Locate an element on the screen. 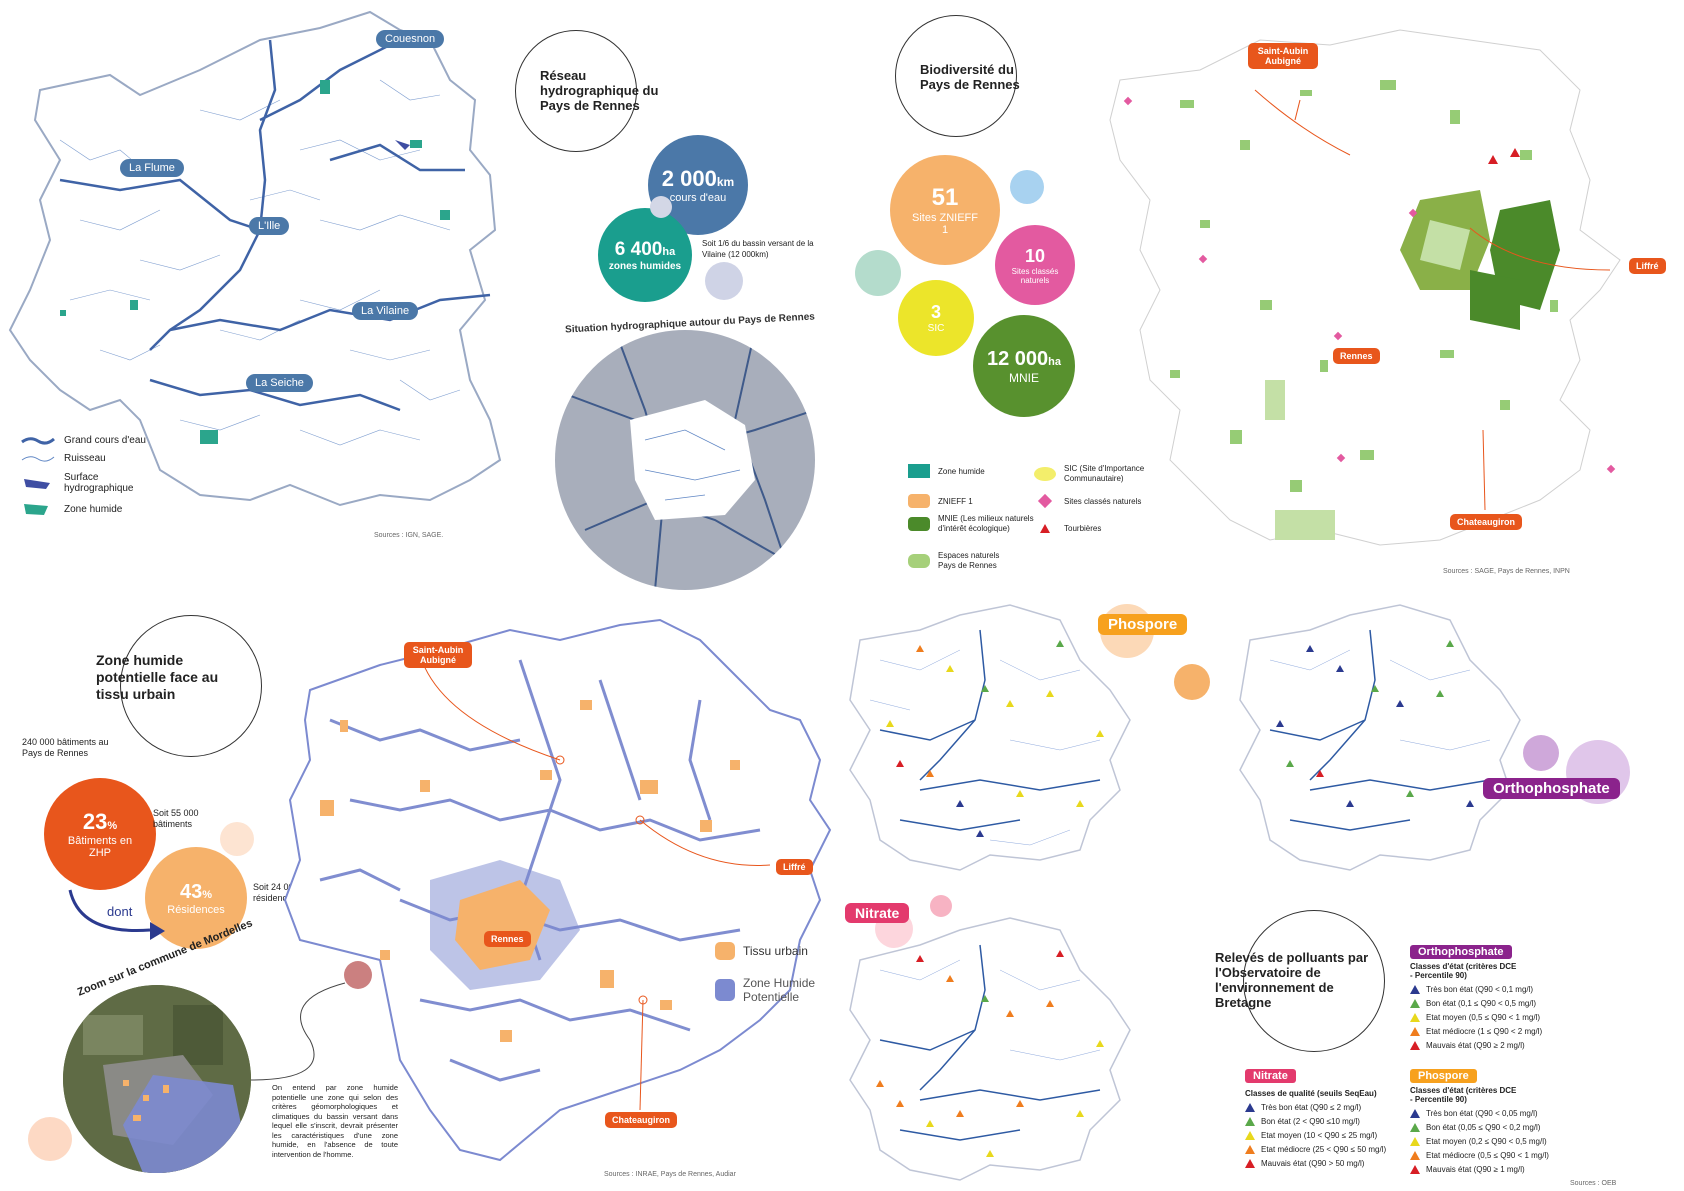 This screenshot has height=1191, width=1684. pct-unit: % is located at coordinates (207, 894).